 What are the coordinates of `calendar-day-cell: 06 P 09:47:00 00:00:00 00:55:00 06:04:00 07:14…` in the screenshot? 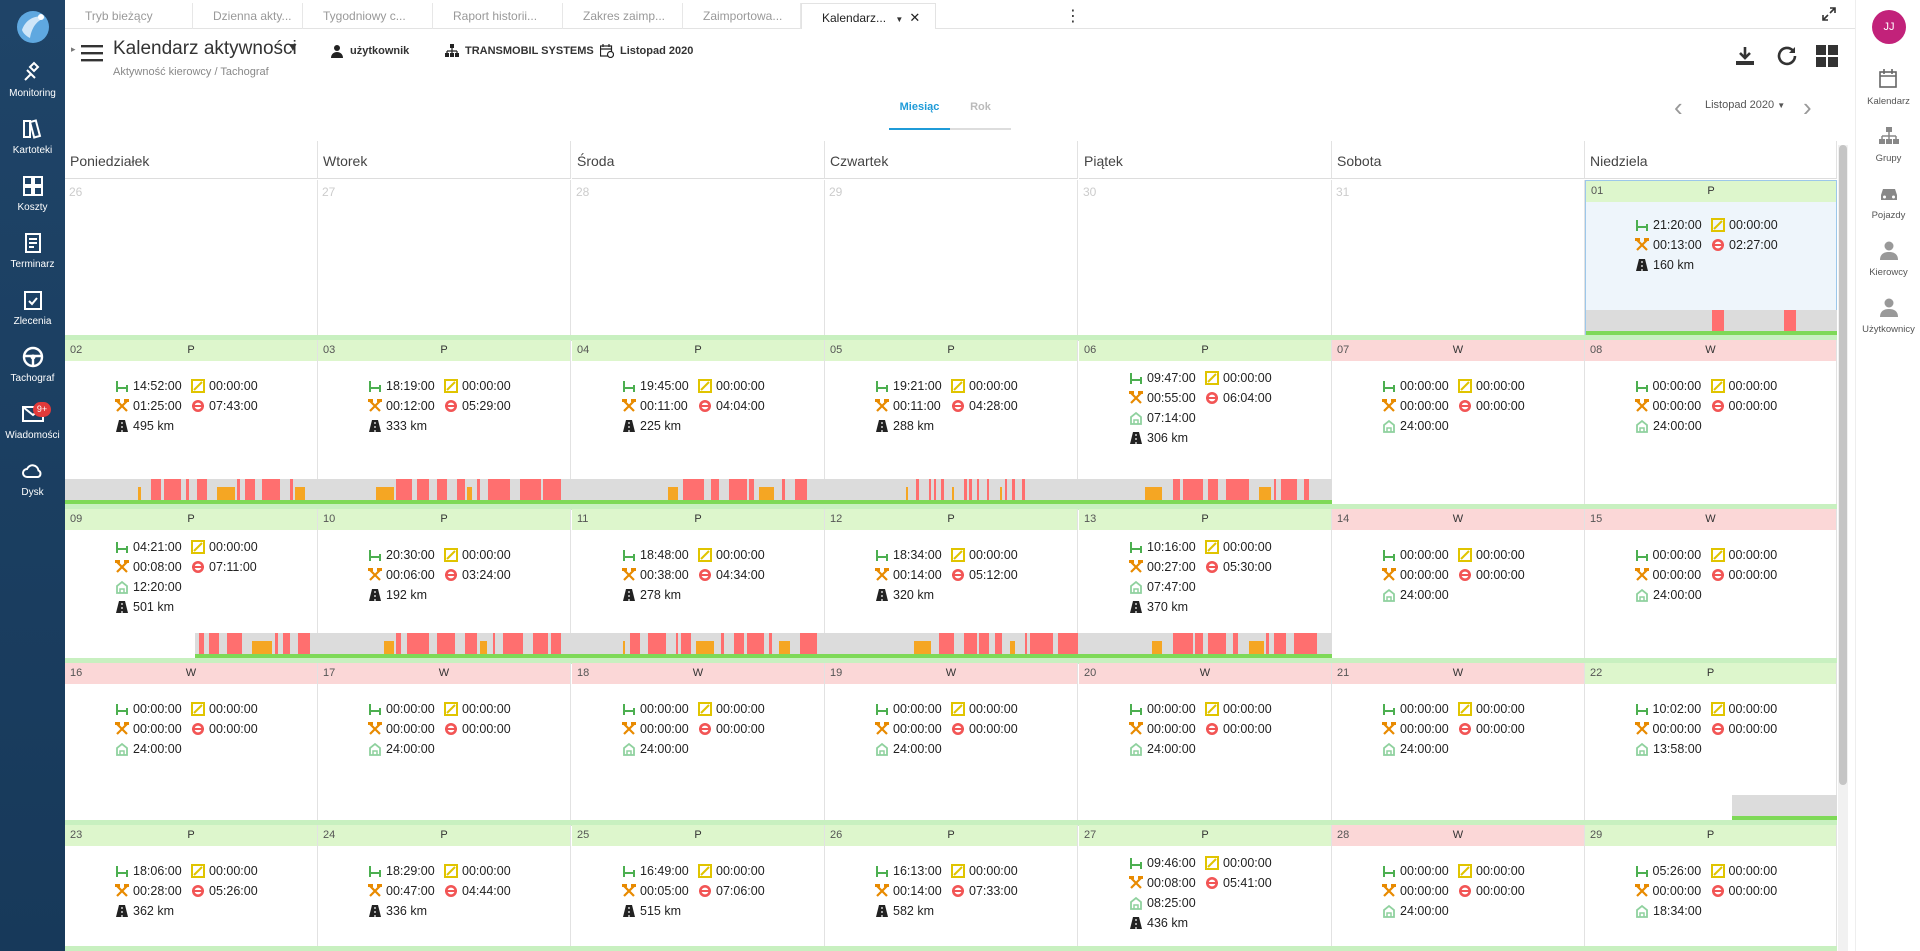 It's located at (1205, 424).